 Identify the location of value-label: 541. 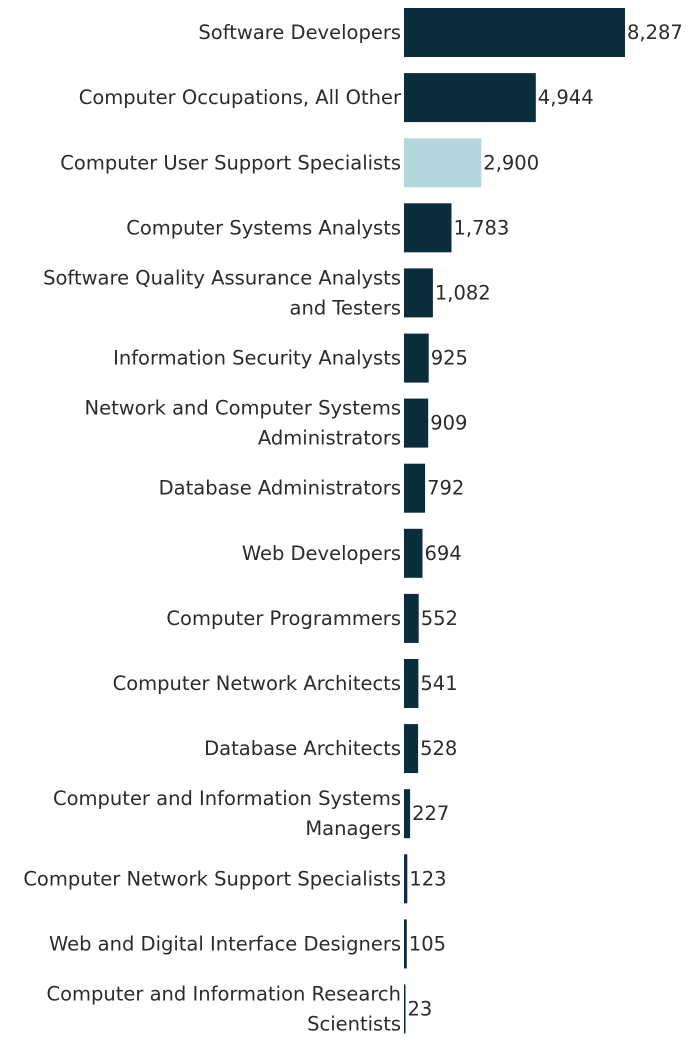
(438, 683).